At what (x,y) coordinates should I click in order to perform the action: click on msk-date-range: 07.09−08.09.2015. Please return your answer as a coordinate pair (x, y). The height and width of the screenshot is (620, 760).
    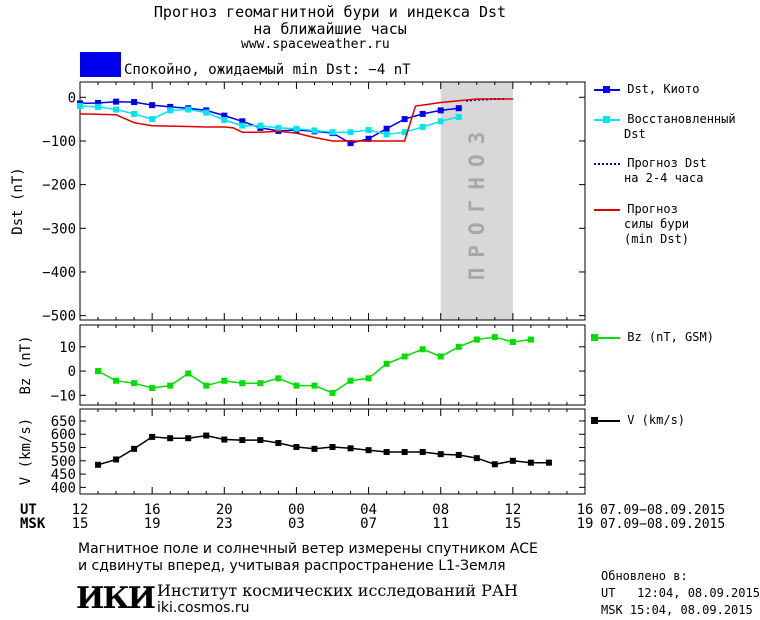
    Looking at the image, I should click on (662, 524).